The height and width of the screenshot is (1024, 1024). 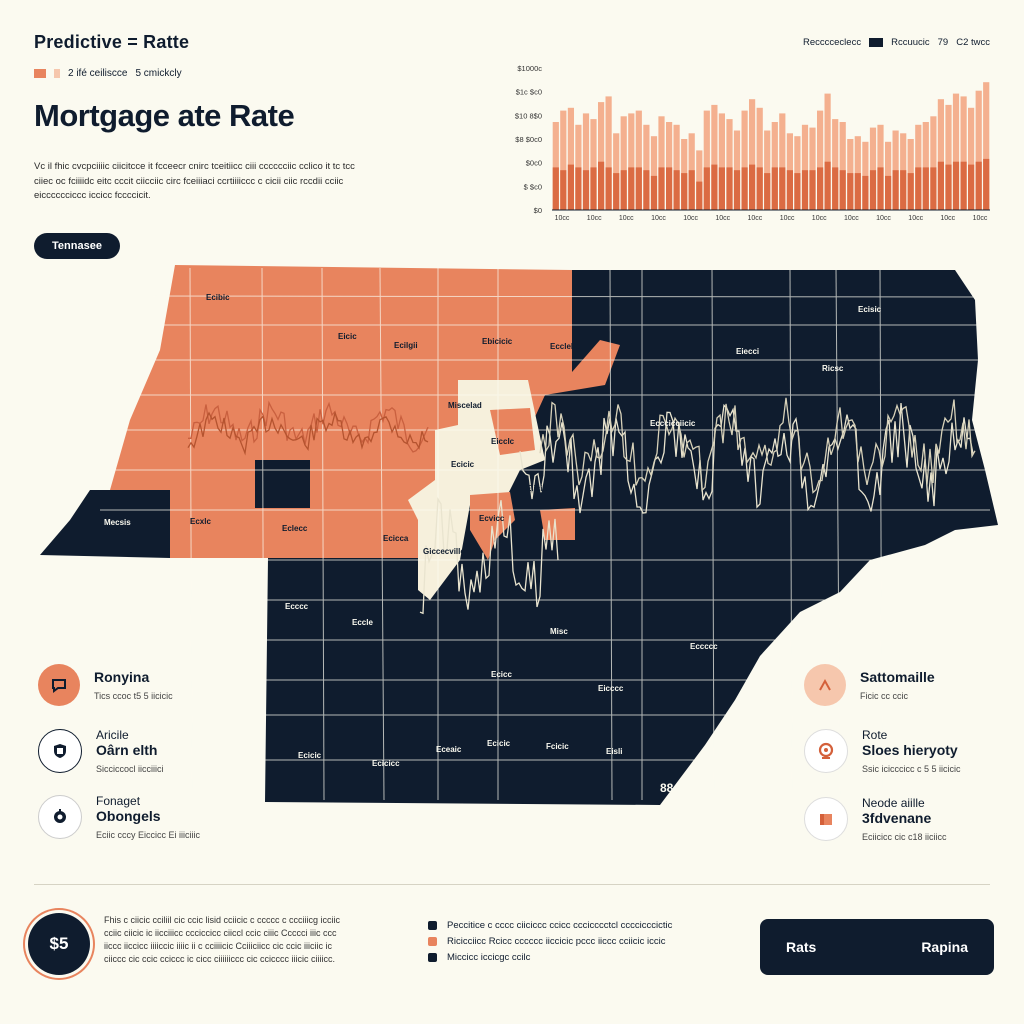 I want to click on wave-orange, so click(x=308, y=433).